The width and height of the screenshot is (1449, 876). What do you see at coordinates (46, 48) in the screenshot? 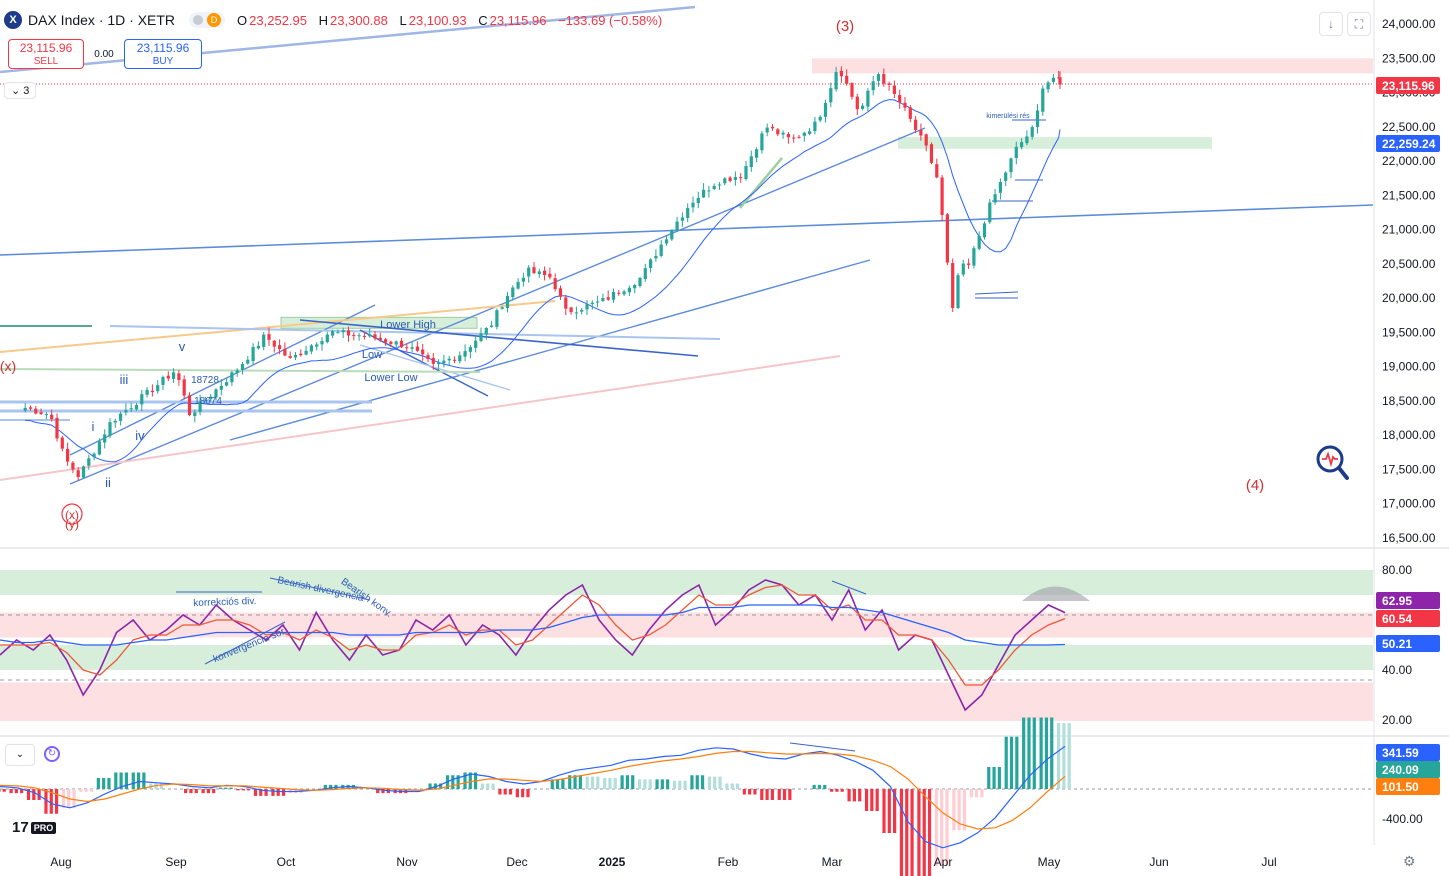
I see `sell-price: 23,115.96` at bounding box center [46, 48].